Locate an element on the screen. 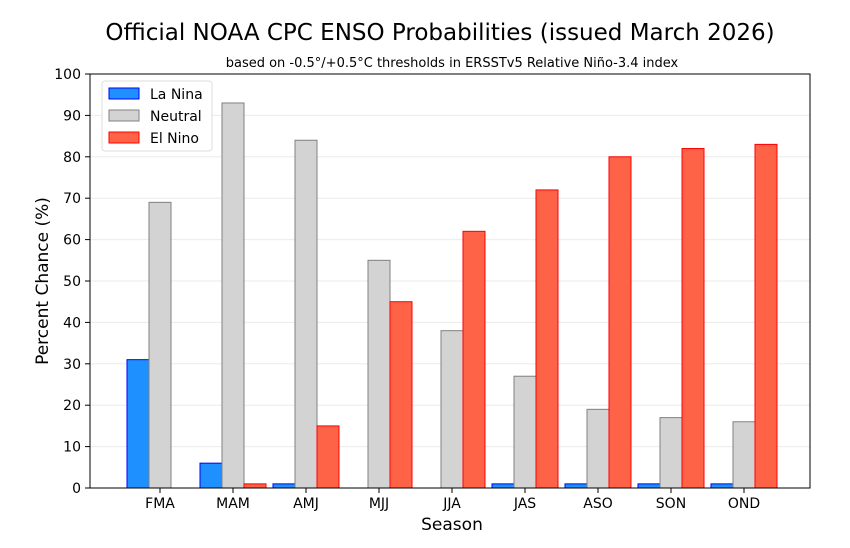 The height and width of the screenshot is (548, 850). y-tick-label: 100 is located at coordinates (67, 75).